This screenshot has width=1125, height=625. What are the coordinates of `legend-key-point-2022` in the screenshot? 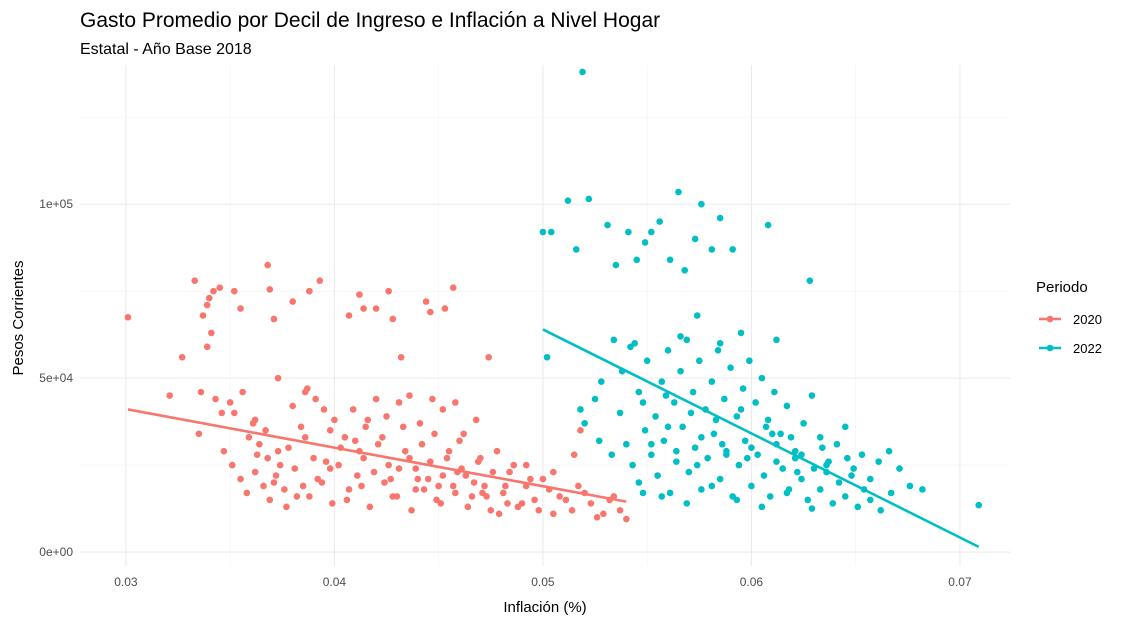 It's located at (1050, 348).